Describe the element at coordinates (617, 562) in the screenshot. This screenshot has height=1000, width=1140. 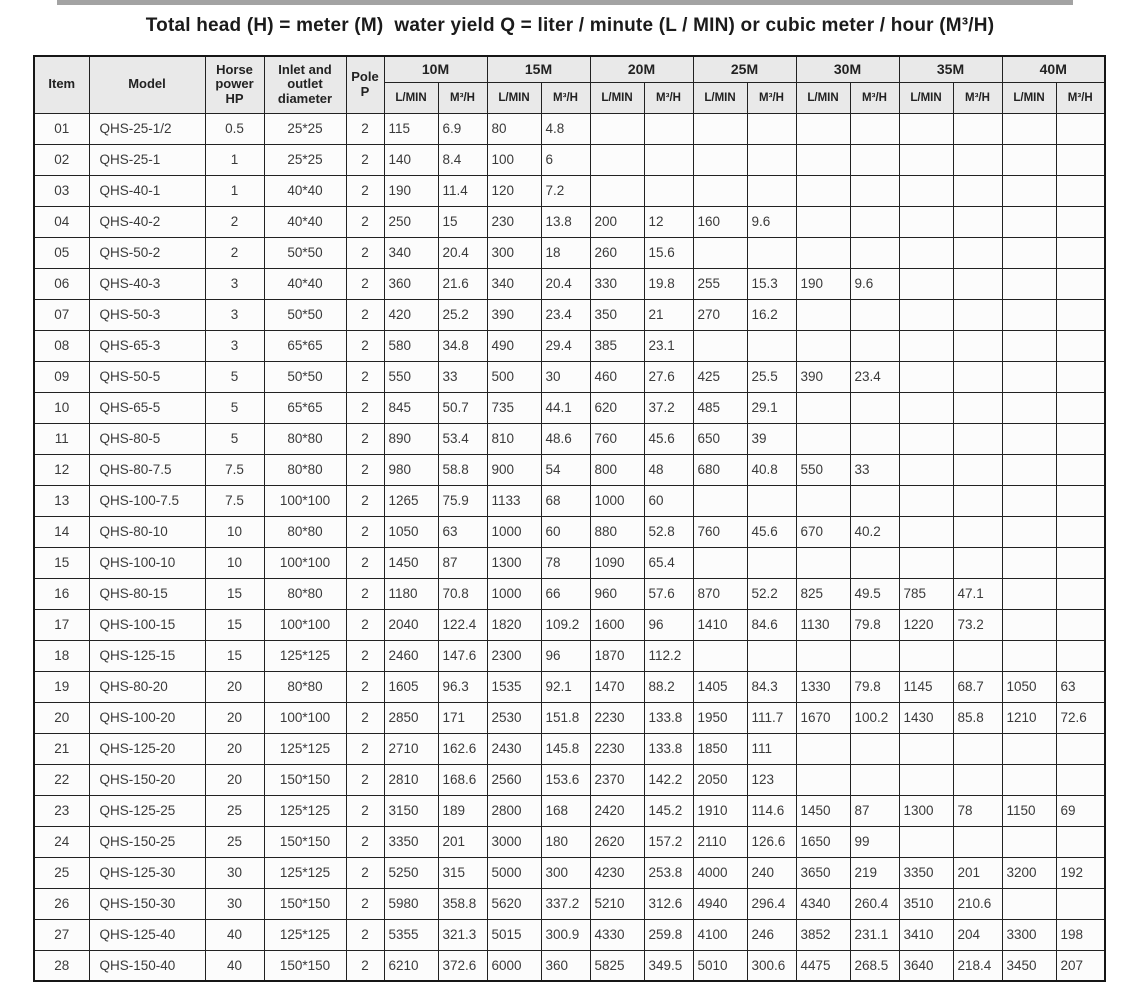
I see `cell-q-value: 1090` at that location.